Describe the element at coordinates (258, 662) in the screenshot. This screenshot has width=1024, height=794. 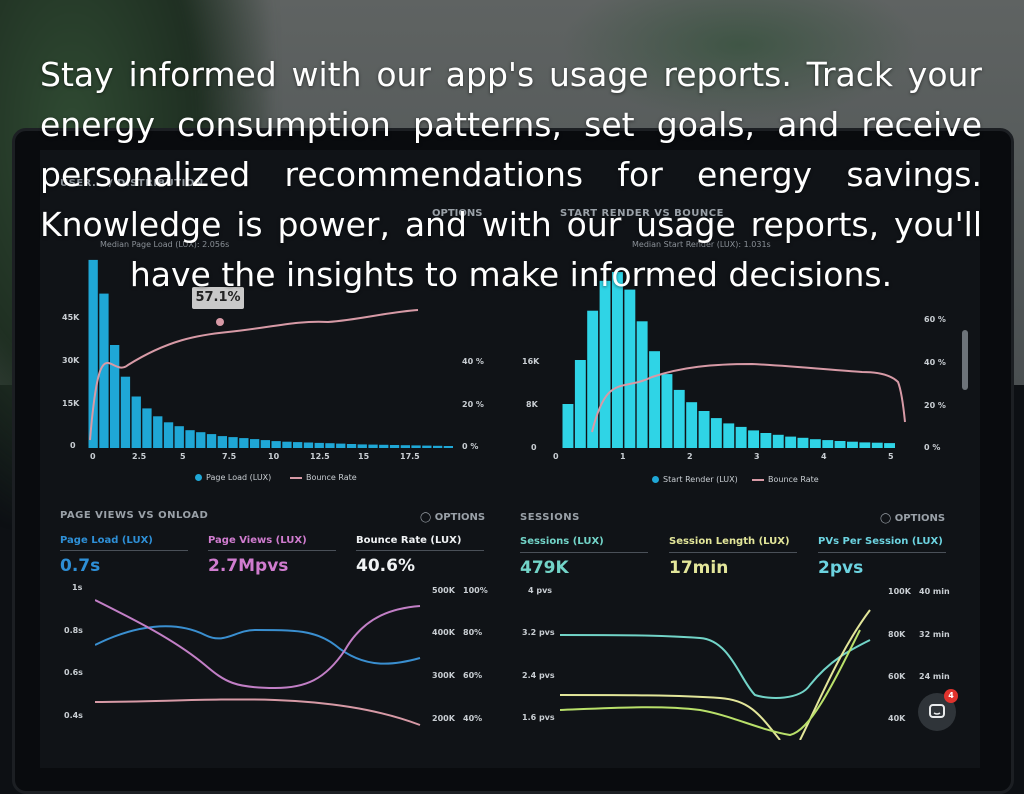
I see `page-views-chart` at that location.